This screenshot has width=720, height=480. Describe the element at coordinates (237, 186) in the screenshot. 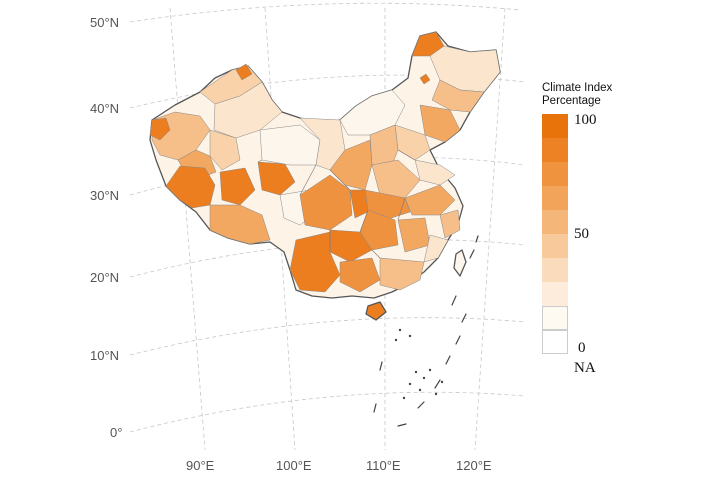

I see `region-tibet-mid` at that location.